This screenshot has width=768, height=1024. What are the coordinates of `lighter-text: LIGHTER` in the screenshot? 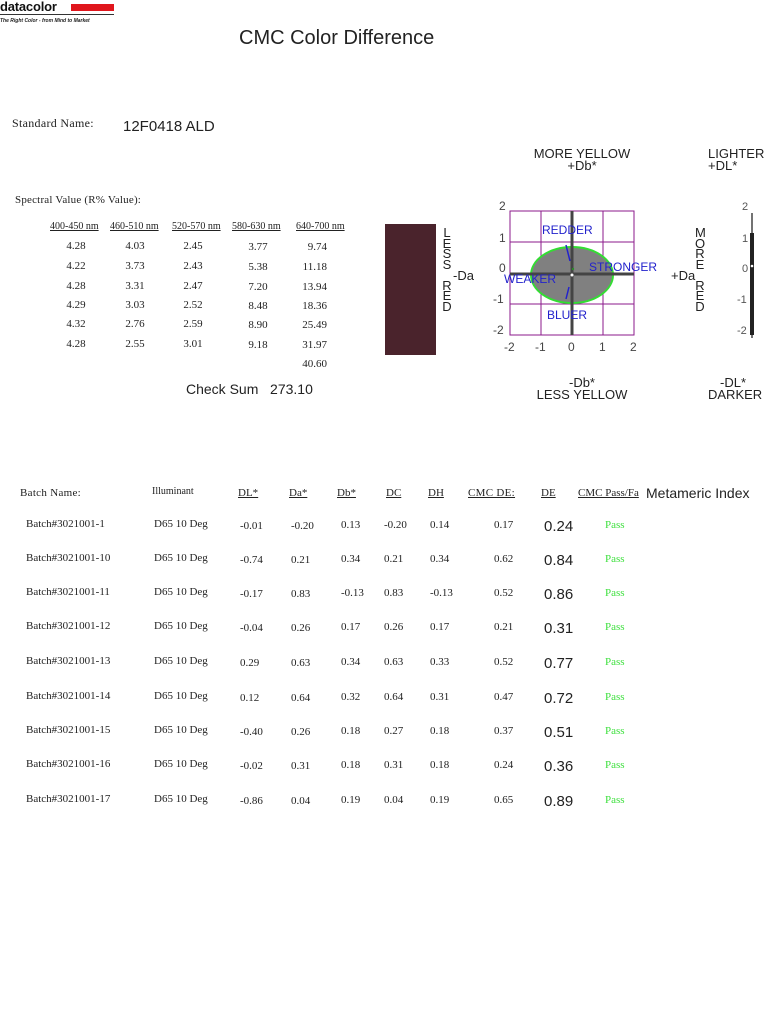 It's located at (736, 153).